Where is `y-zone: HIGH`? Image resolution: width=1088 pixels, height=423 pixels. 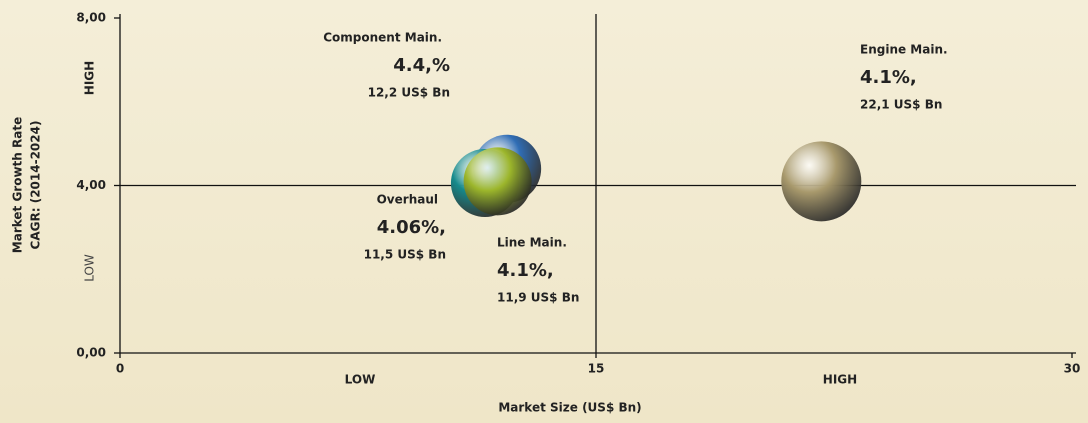
y-zone: HIGH is located at coordinates (90, 78).